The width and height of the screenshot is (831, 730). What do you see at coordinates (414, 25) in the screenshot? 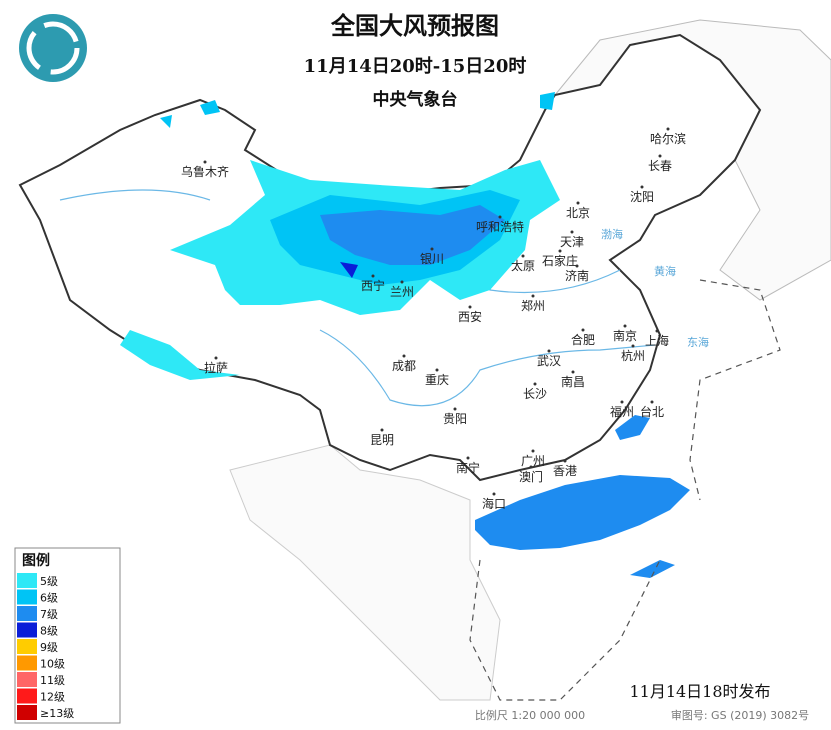
I see `map-title: 全国大风预报图` at bounding box center [414, 25].